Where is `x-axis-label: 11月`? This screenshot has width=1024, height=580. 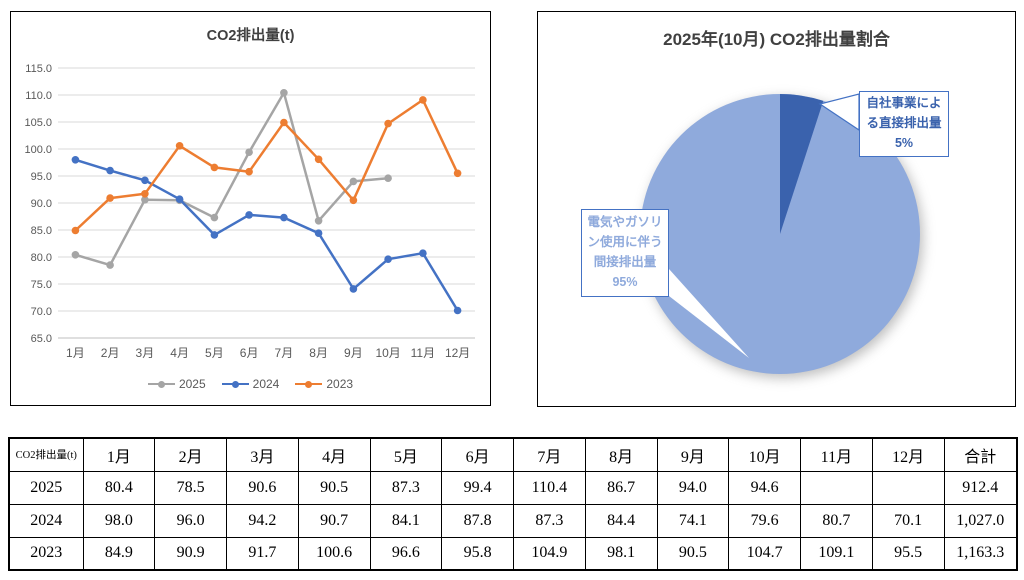
x-axis-label: 11月 is located at coordinates (423, 353).